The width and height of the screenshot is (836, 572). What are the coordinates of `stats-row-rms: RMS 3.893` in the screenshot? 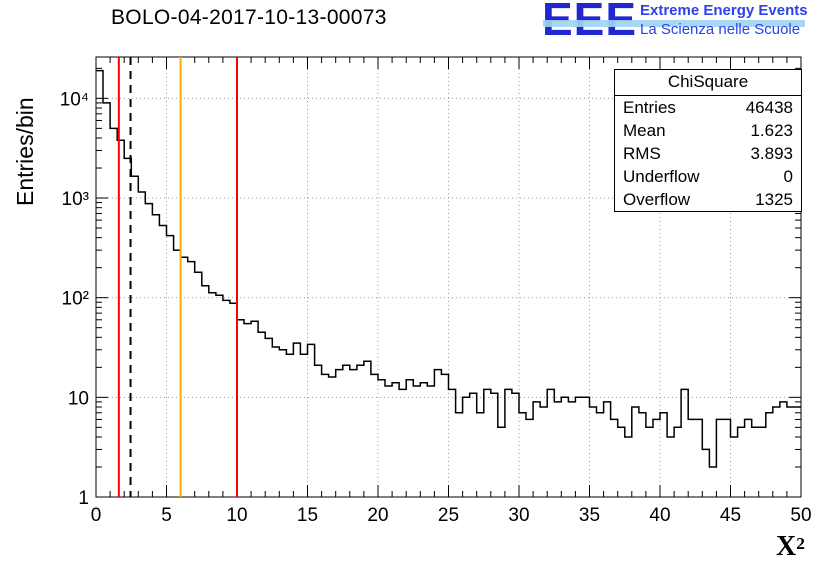 It's located at (708, 153).